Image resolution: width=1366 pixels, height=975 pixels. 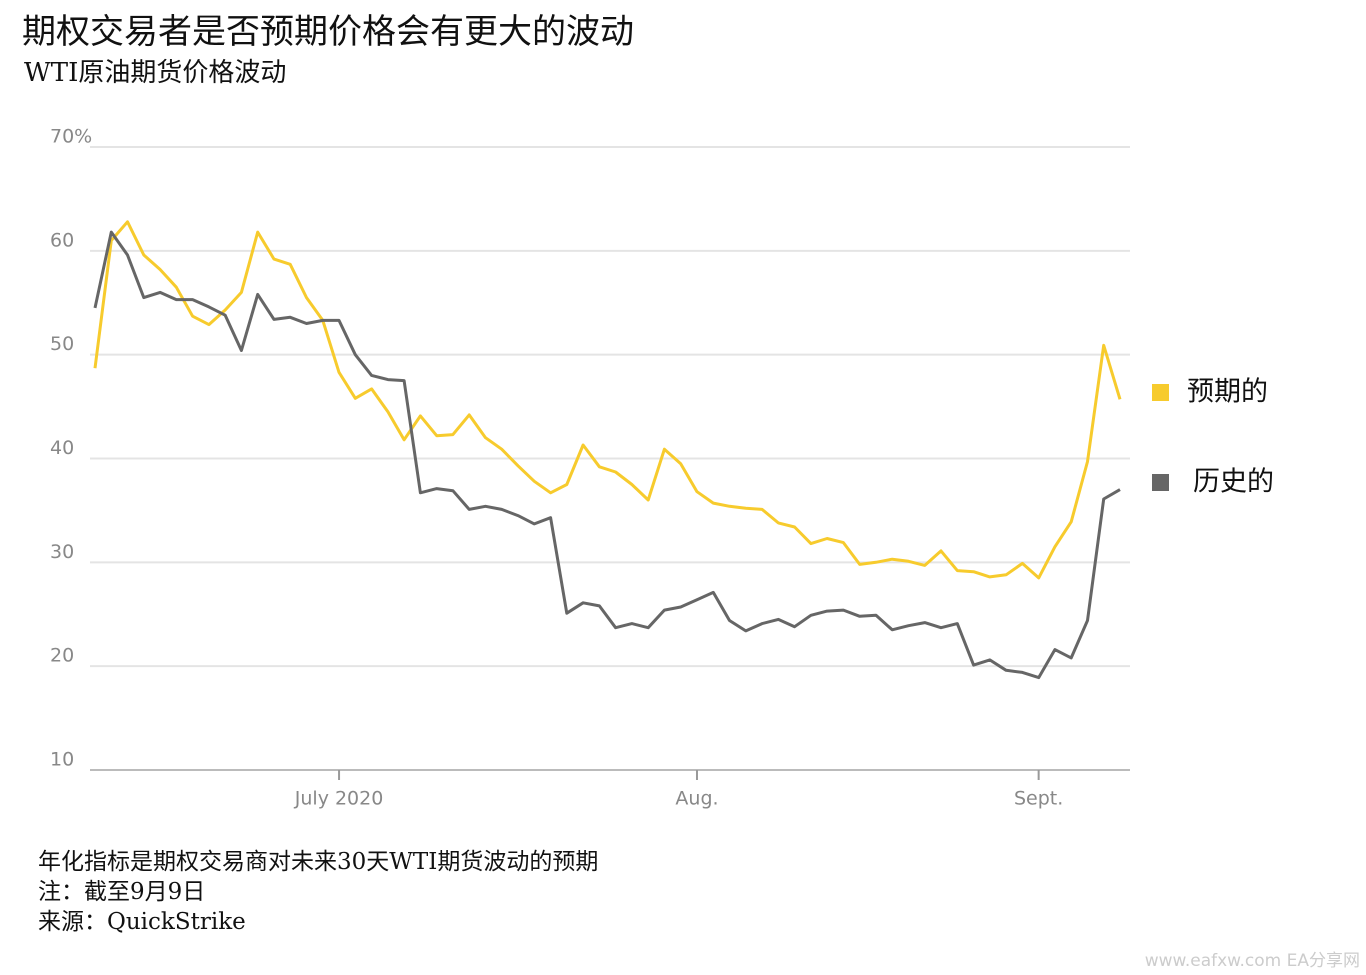 What do you see at coordinates (62, 552) in the screenshot?
I see `y-tick-label: 30` at bounding box center [62, 552].